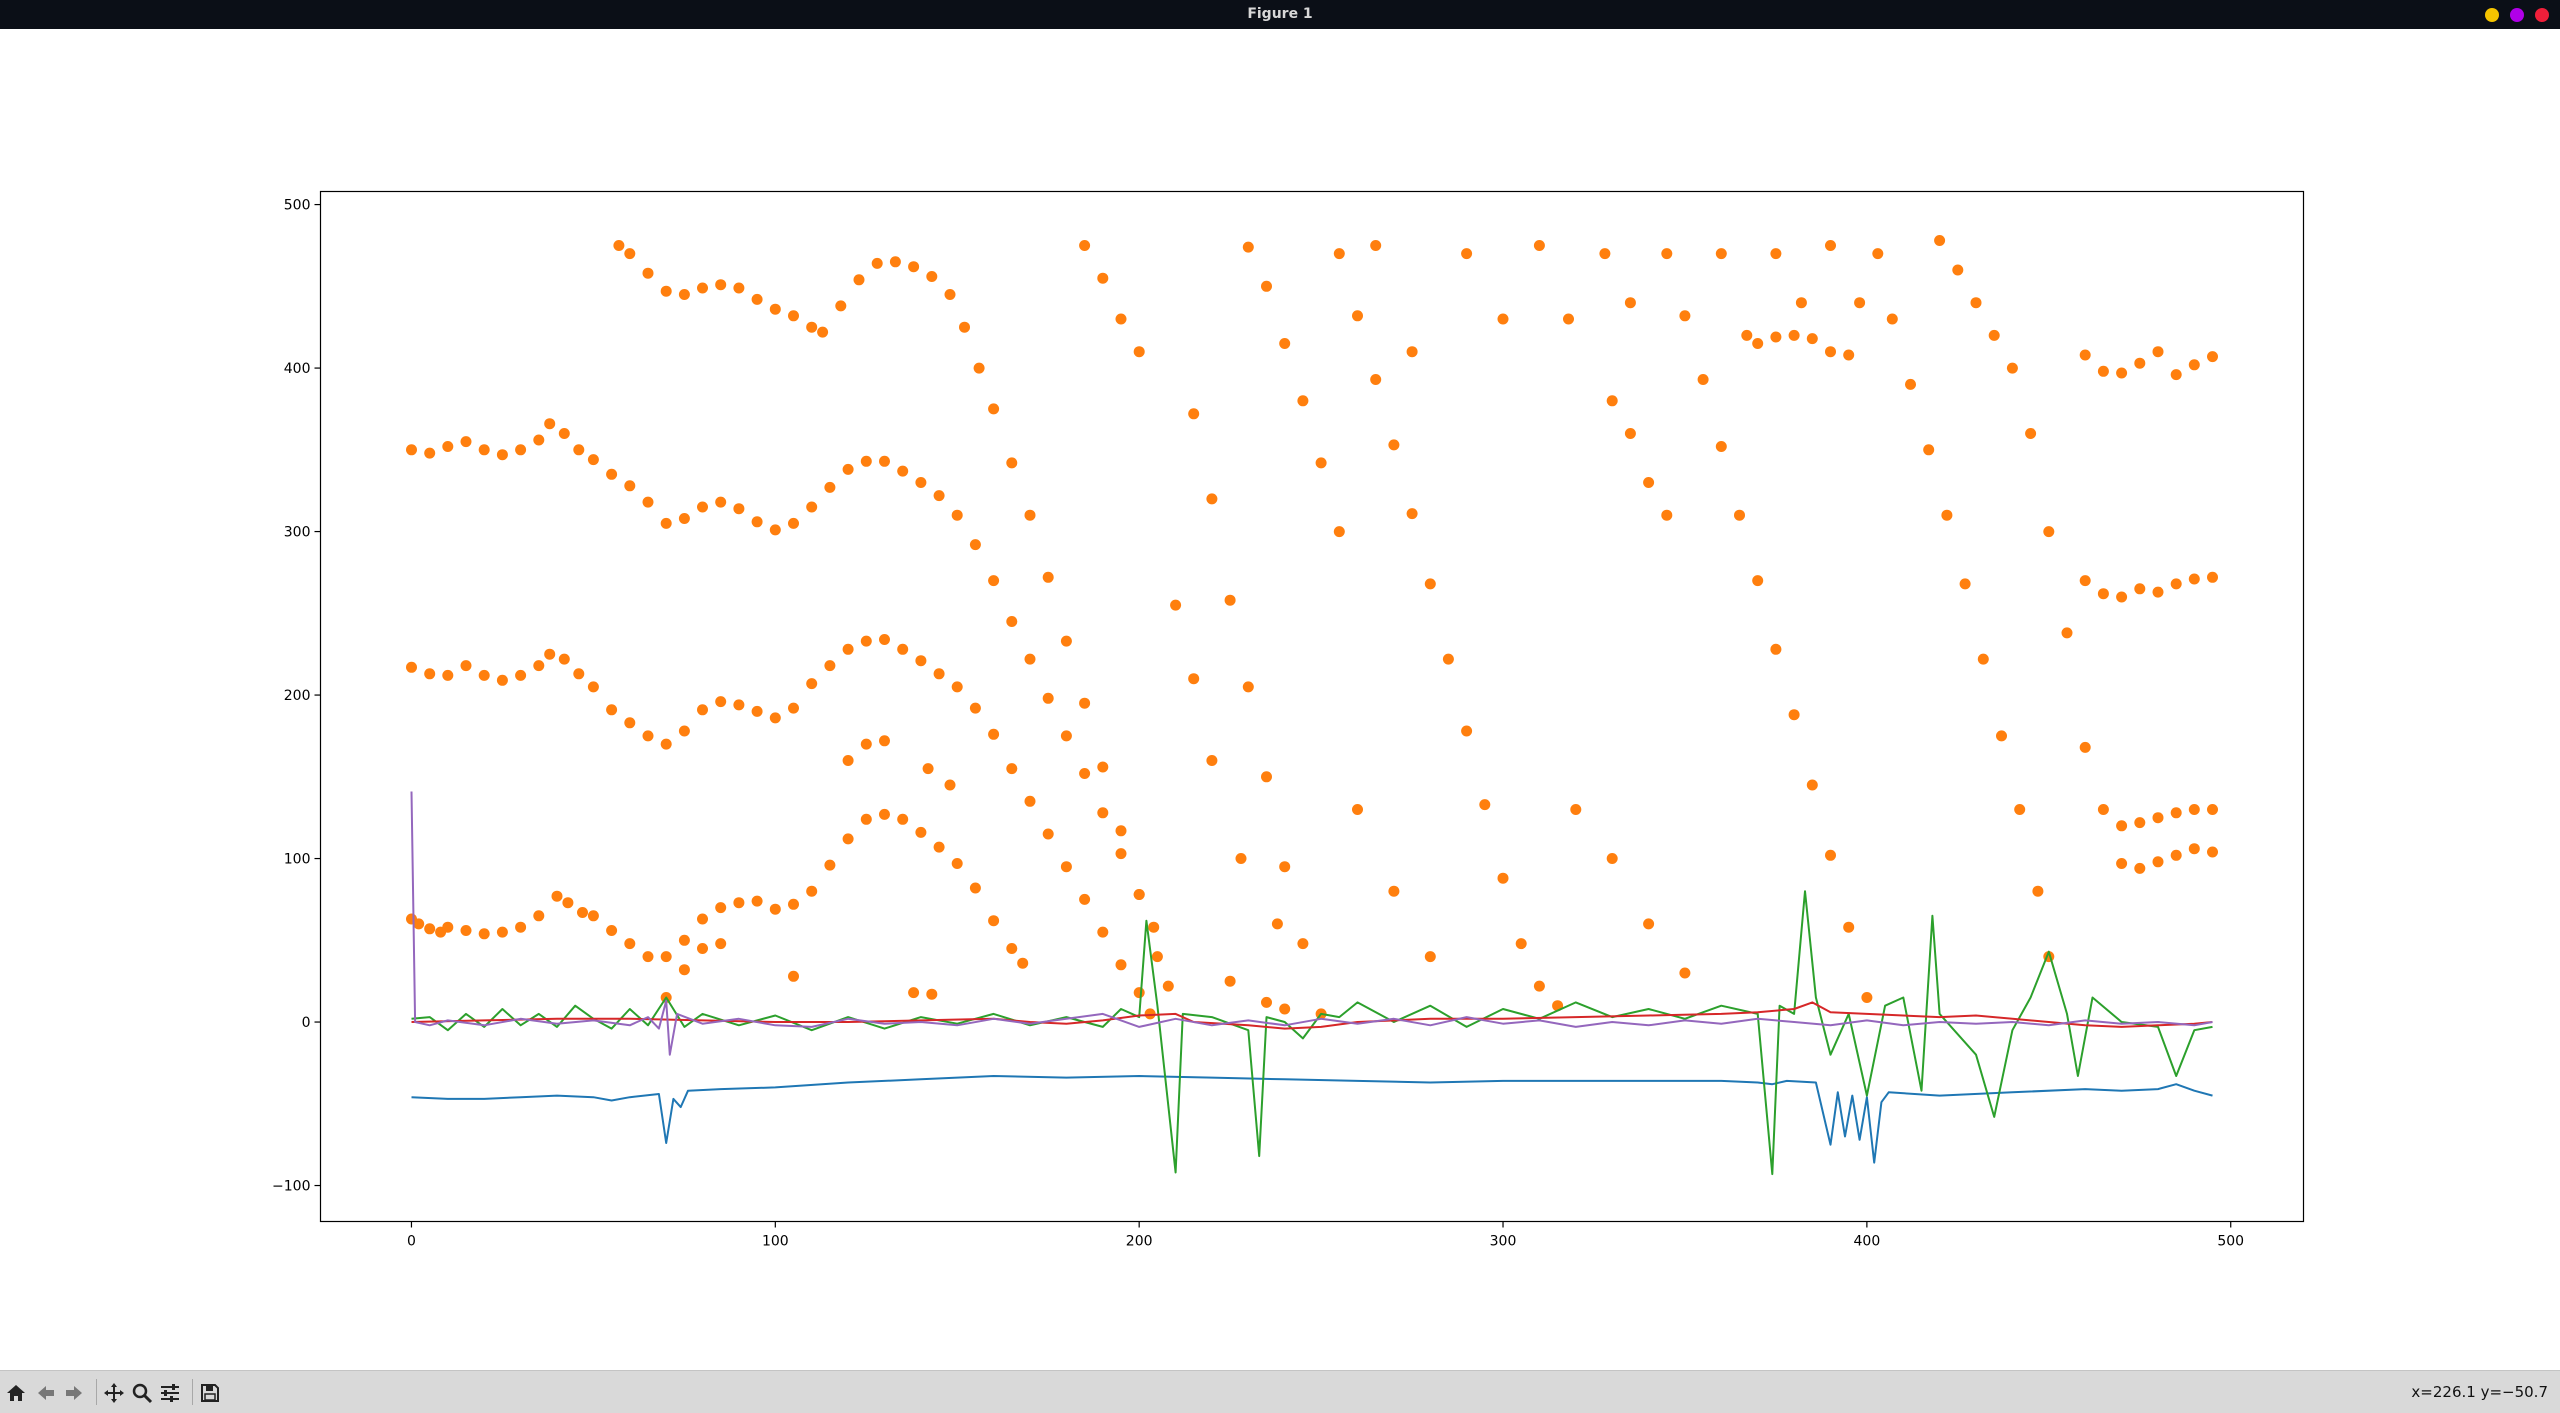 The height and width of the screenshot is (1413, 2560). Describe the element at coordinates (2517, 15) in the screenshot. I see `maximize-button` at that location.